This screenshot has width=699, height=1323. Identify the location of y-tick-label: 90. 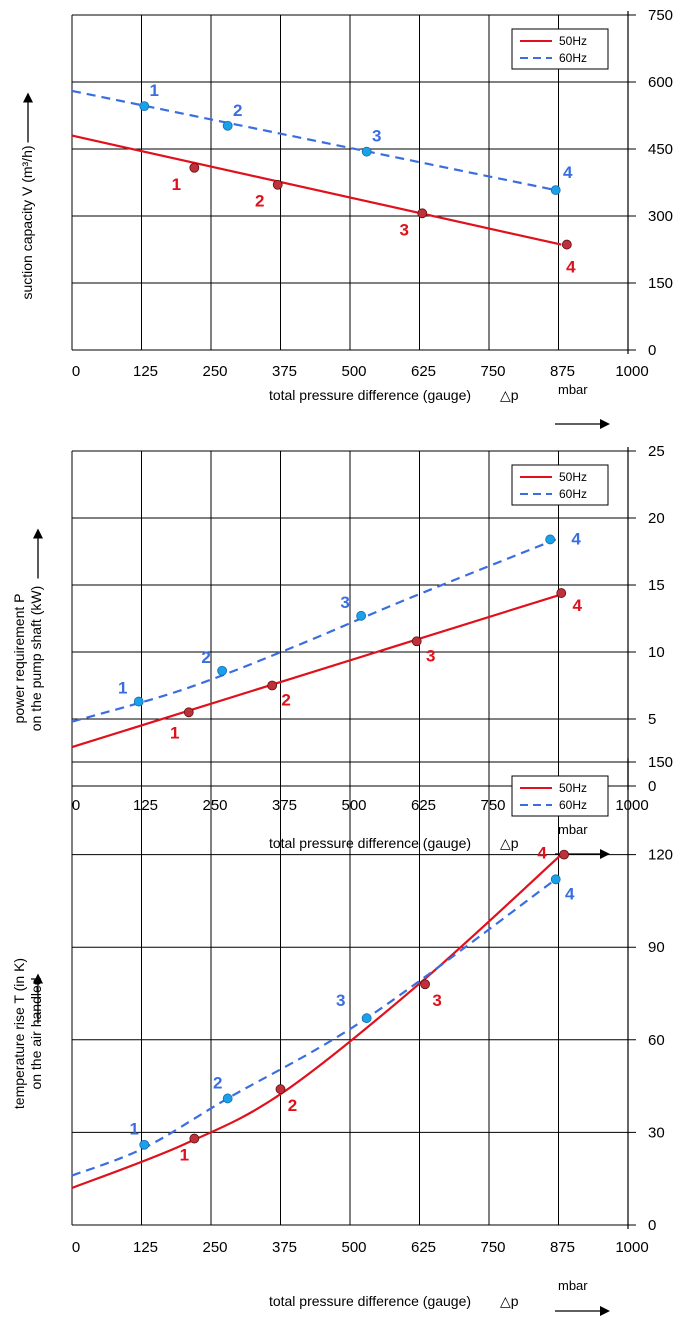
(656, 947).